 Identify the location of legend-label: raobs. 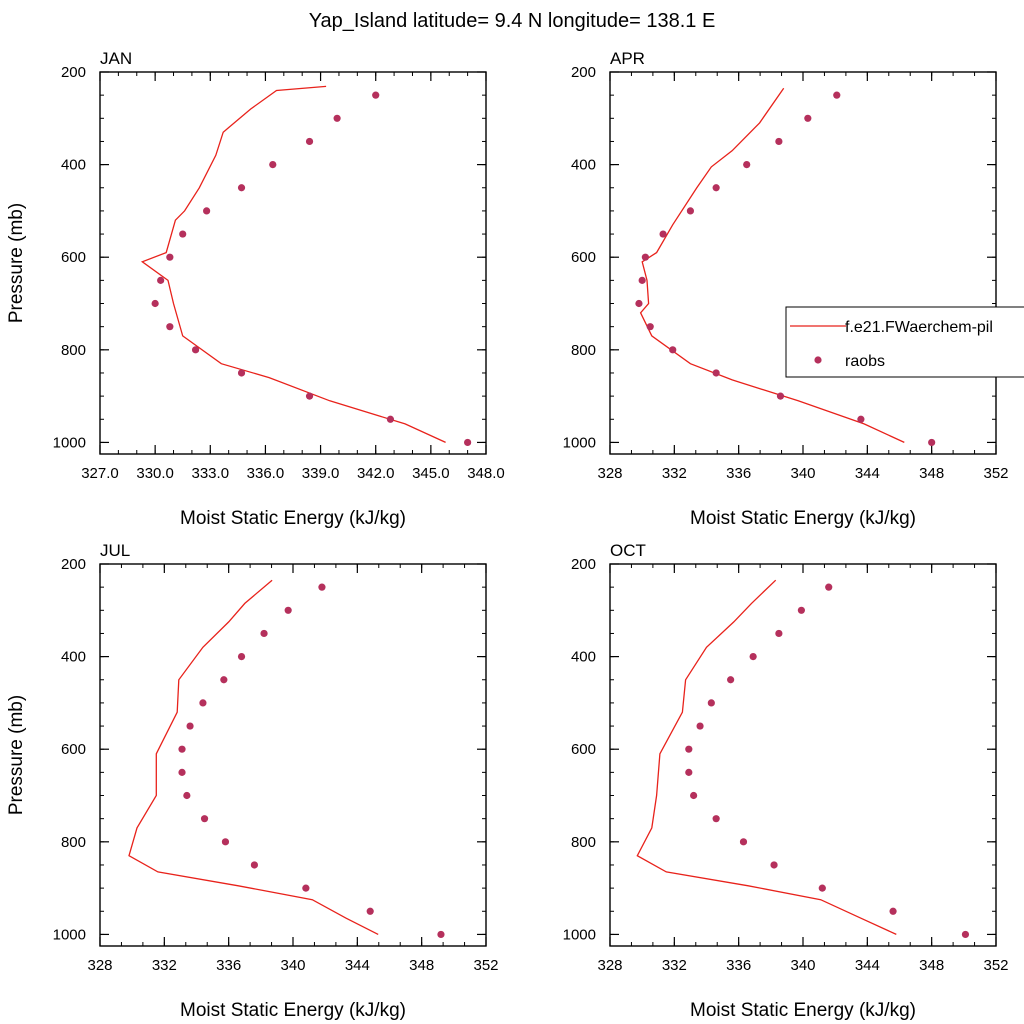
(865, 361).